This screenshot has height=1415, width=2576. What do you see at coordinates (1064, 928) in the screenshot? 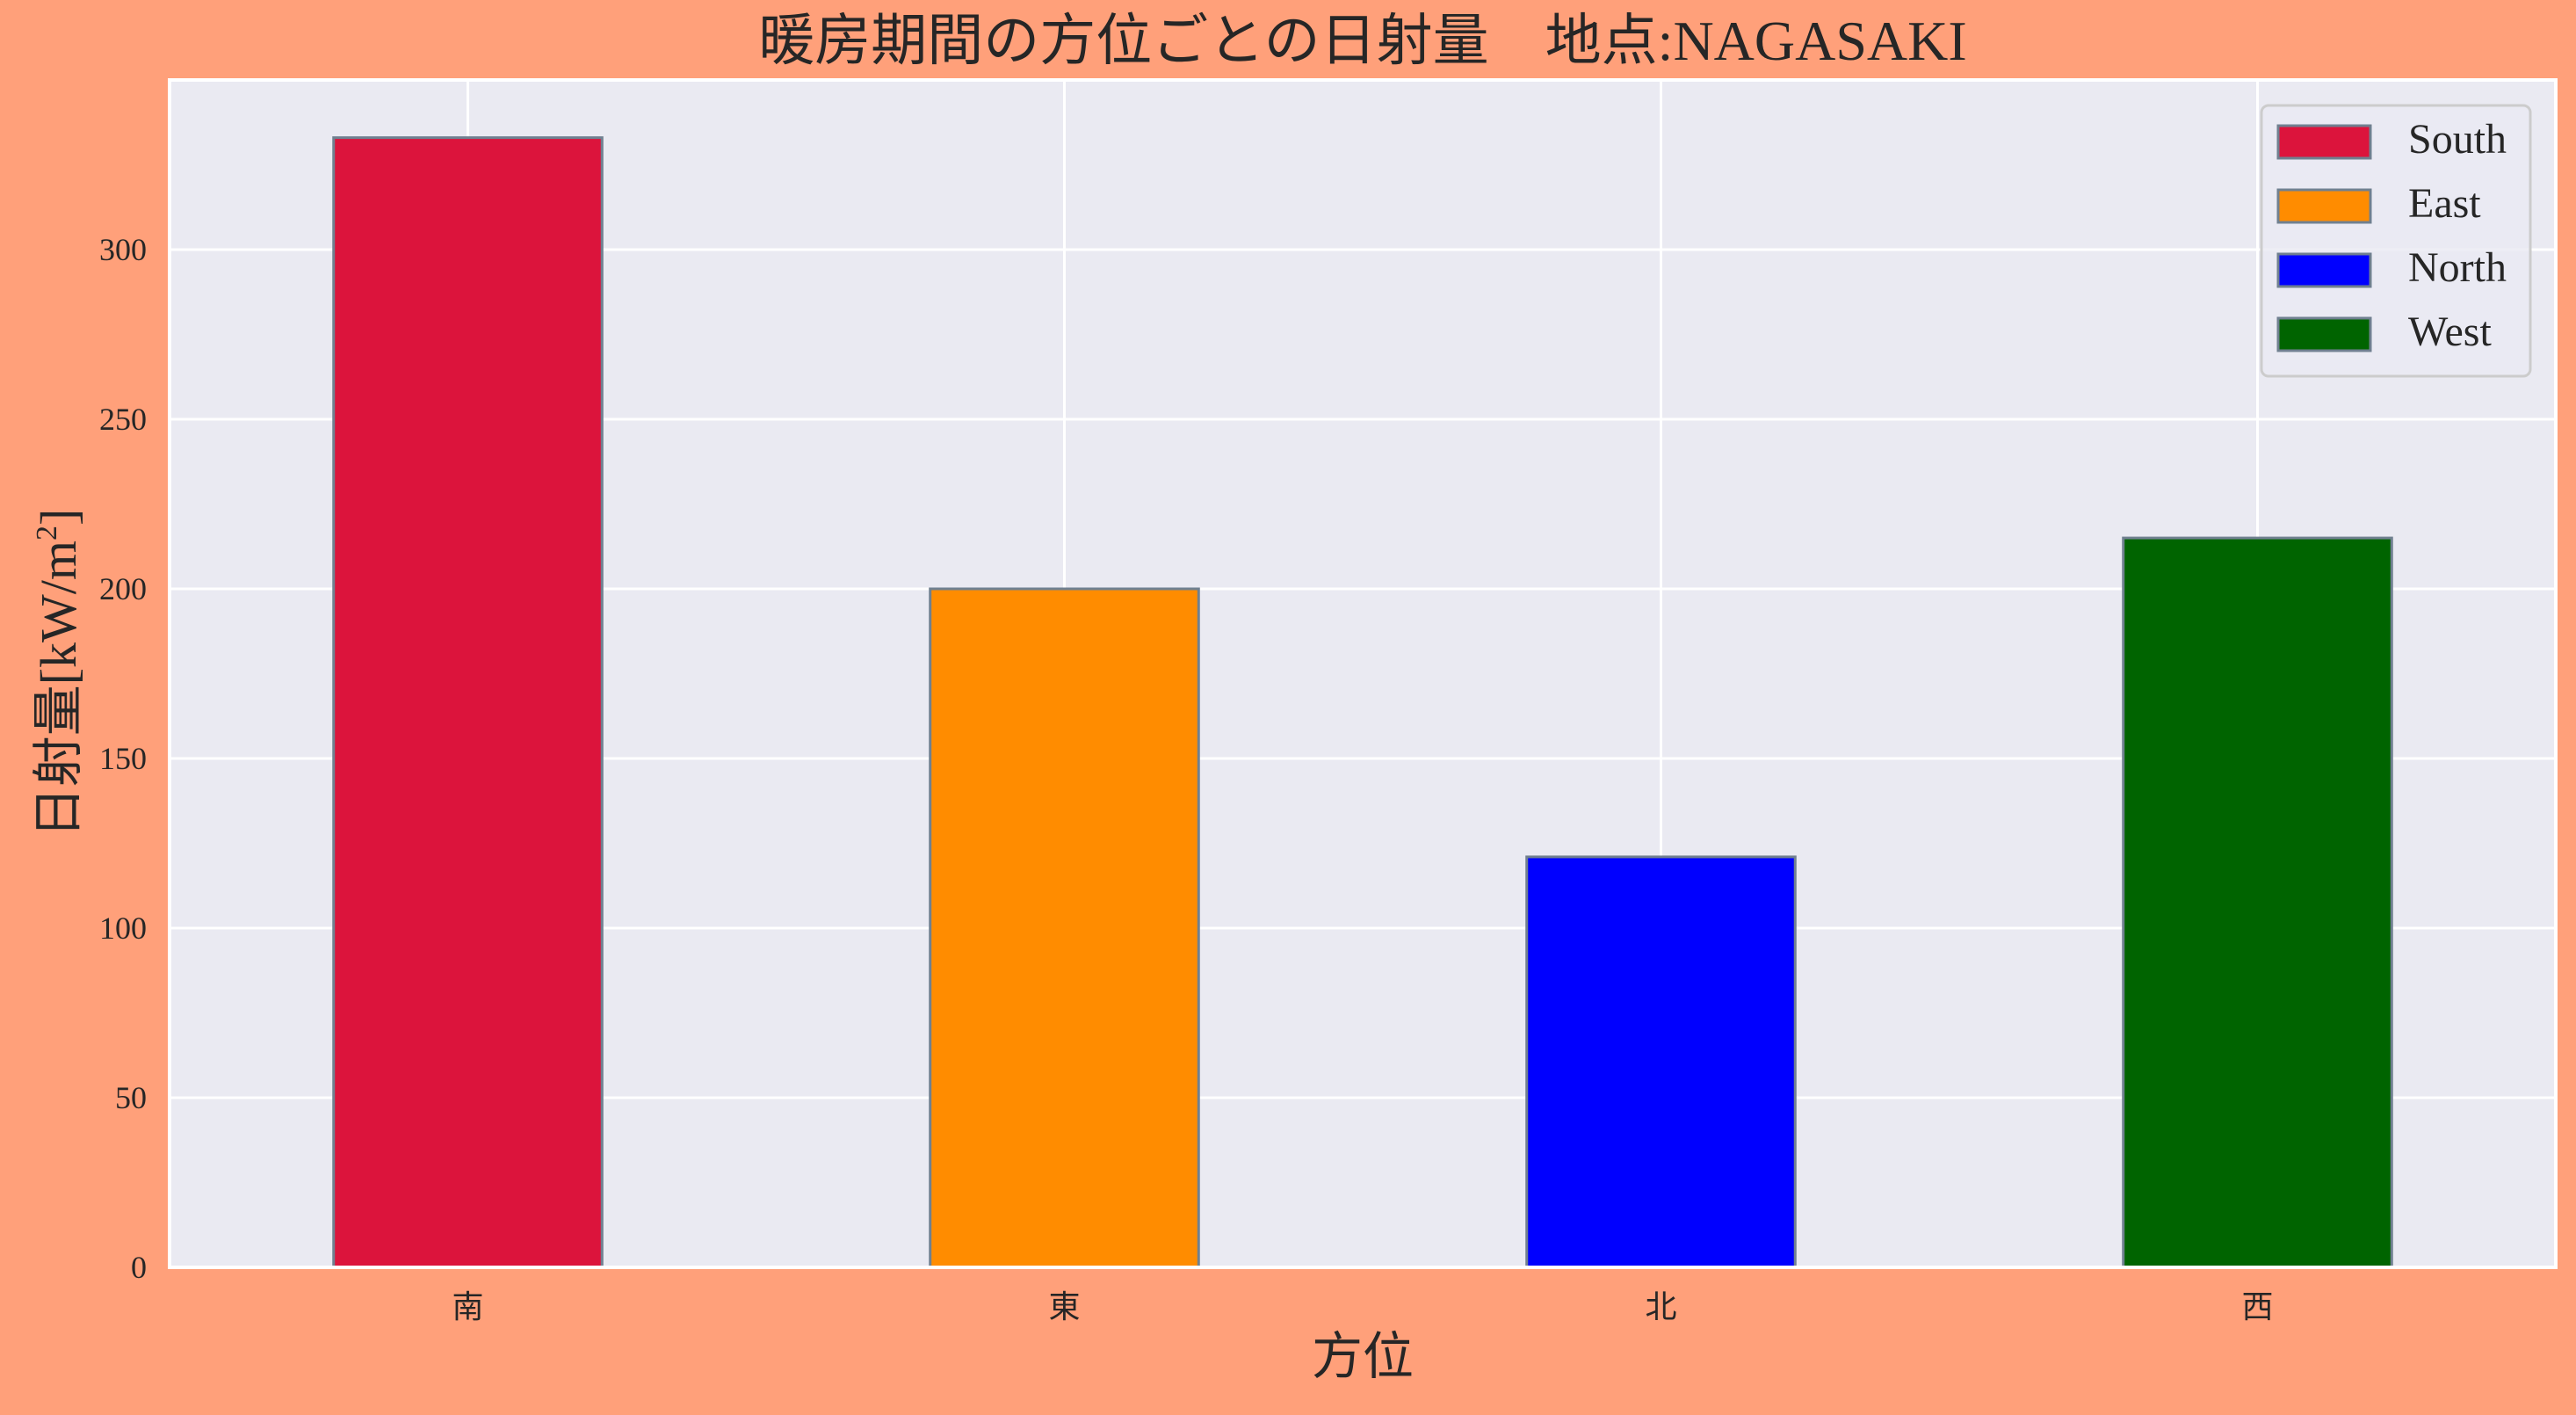
I see `bar-east` at bounding box center [1064, 928].